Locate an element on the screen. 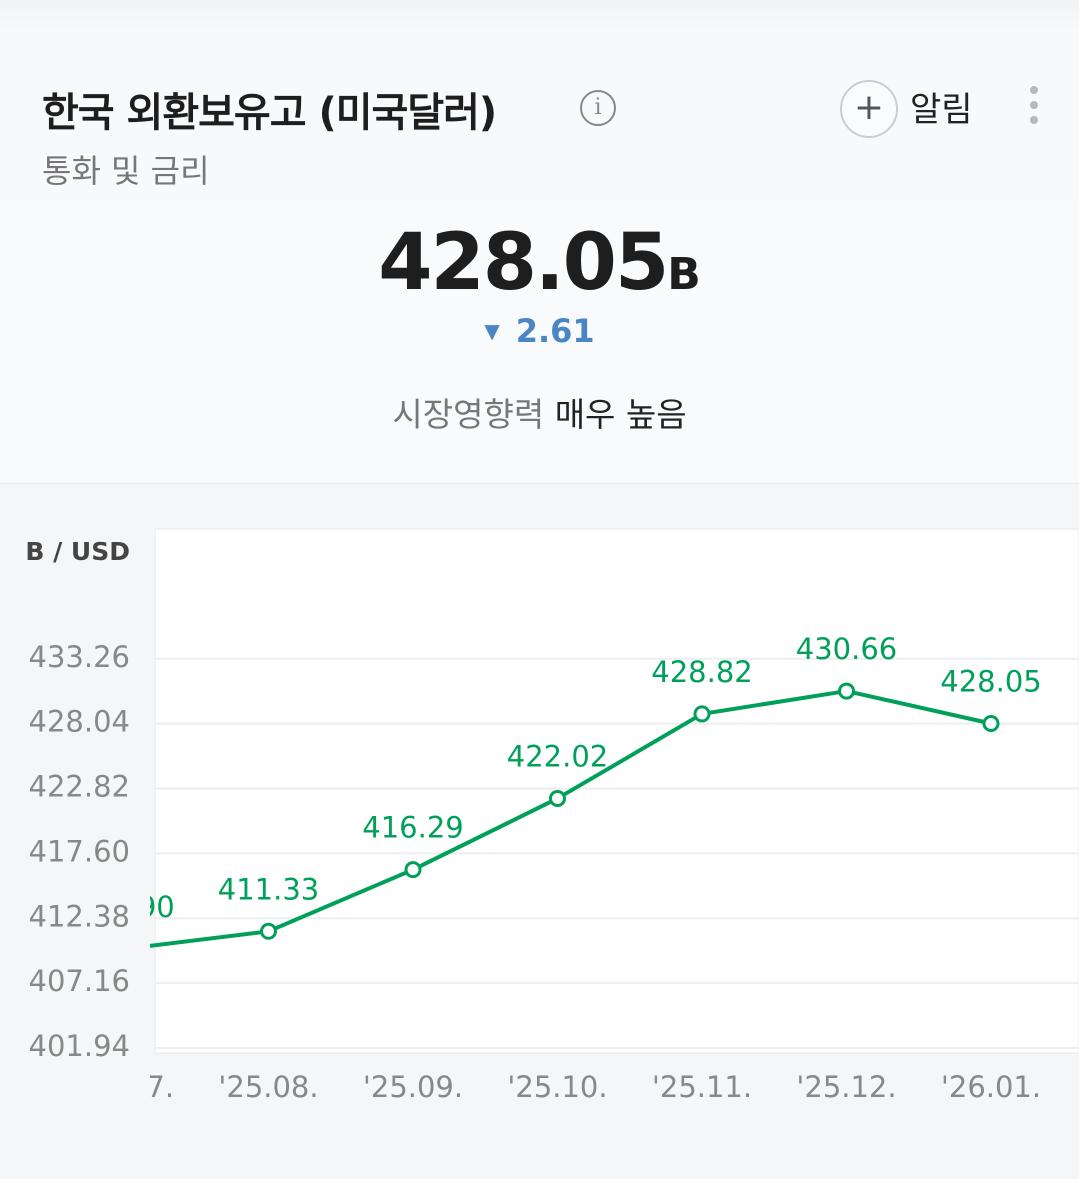  influence-label: 시장영향력 is located at coordinates (468, 414).